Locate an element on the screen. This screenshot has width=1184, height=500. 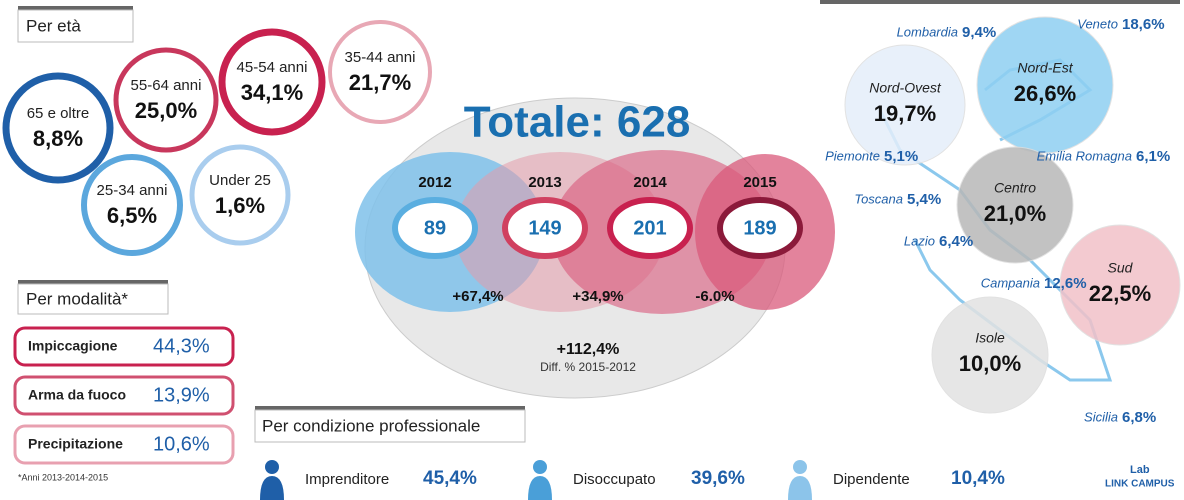
year-change: -6.0% is located at coordinates (714, 296).